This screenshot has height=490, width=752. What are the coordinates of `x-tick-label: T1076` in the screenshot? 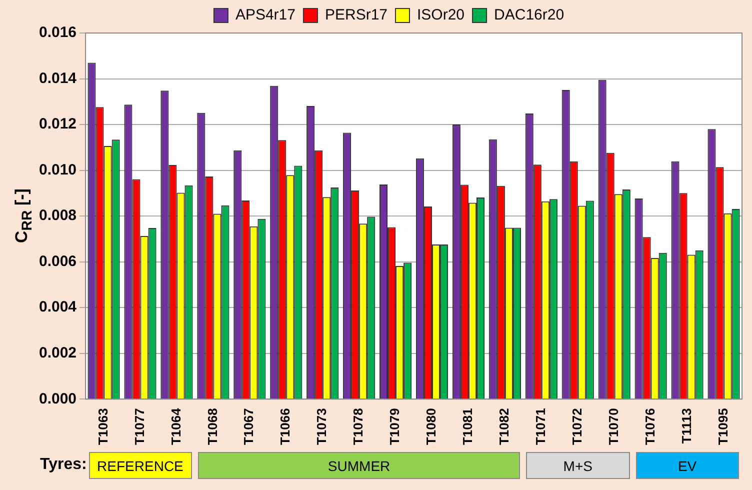 It's located at (650, 427).